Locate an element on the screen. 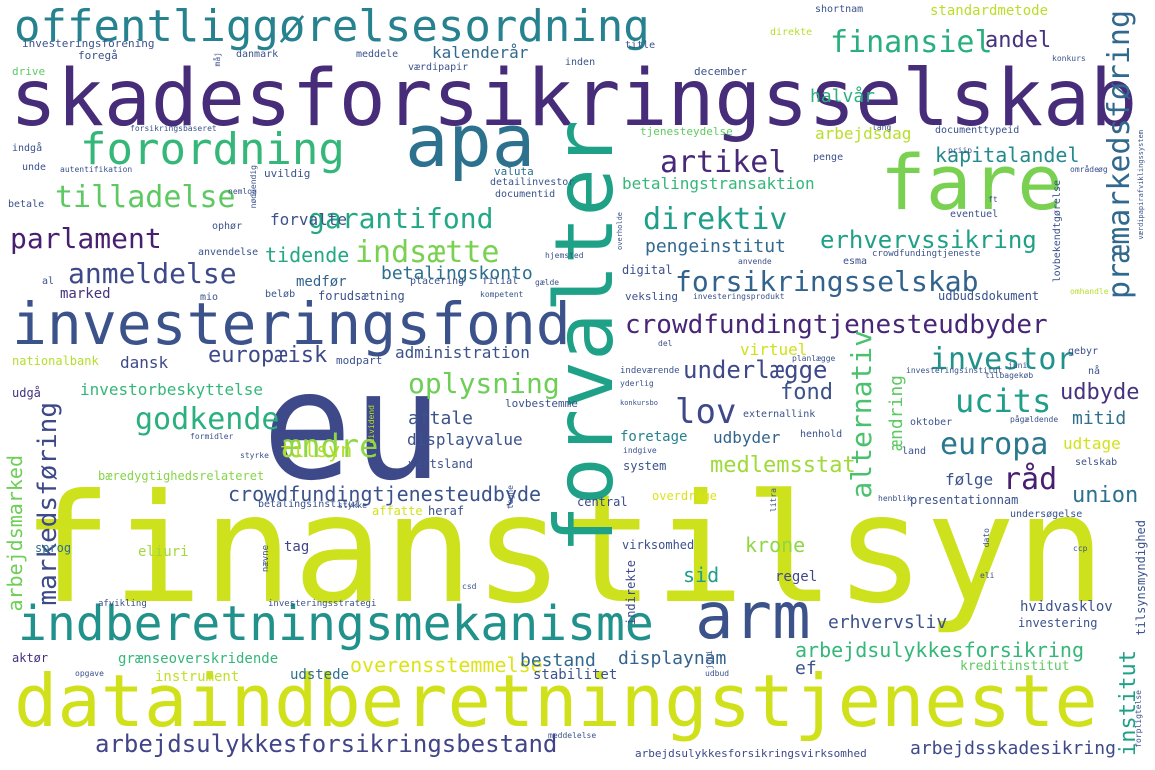 This screenshot has width=1155, height=770. word-priip: priip is located at coordinates (960, 150).